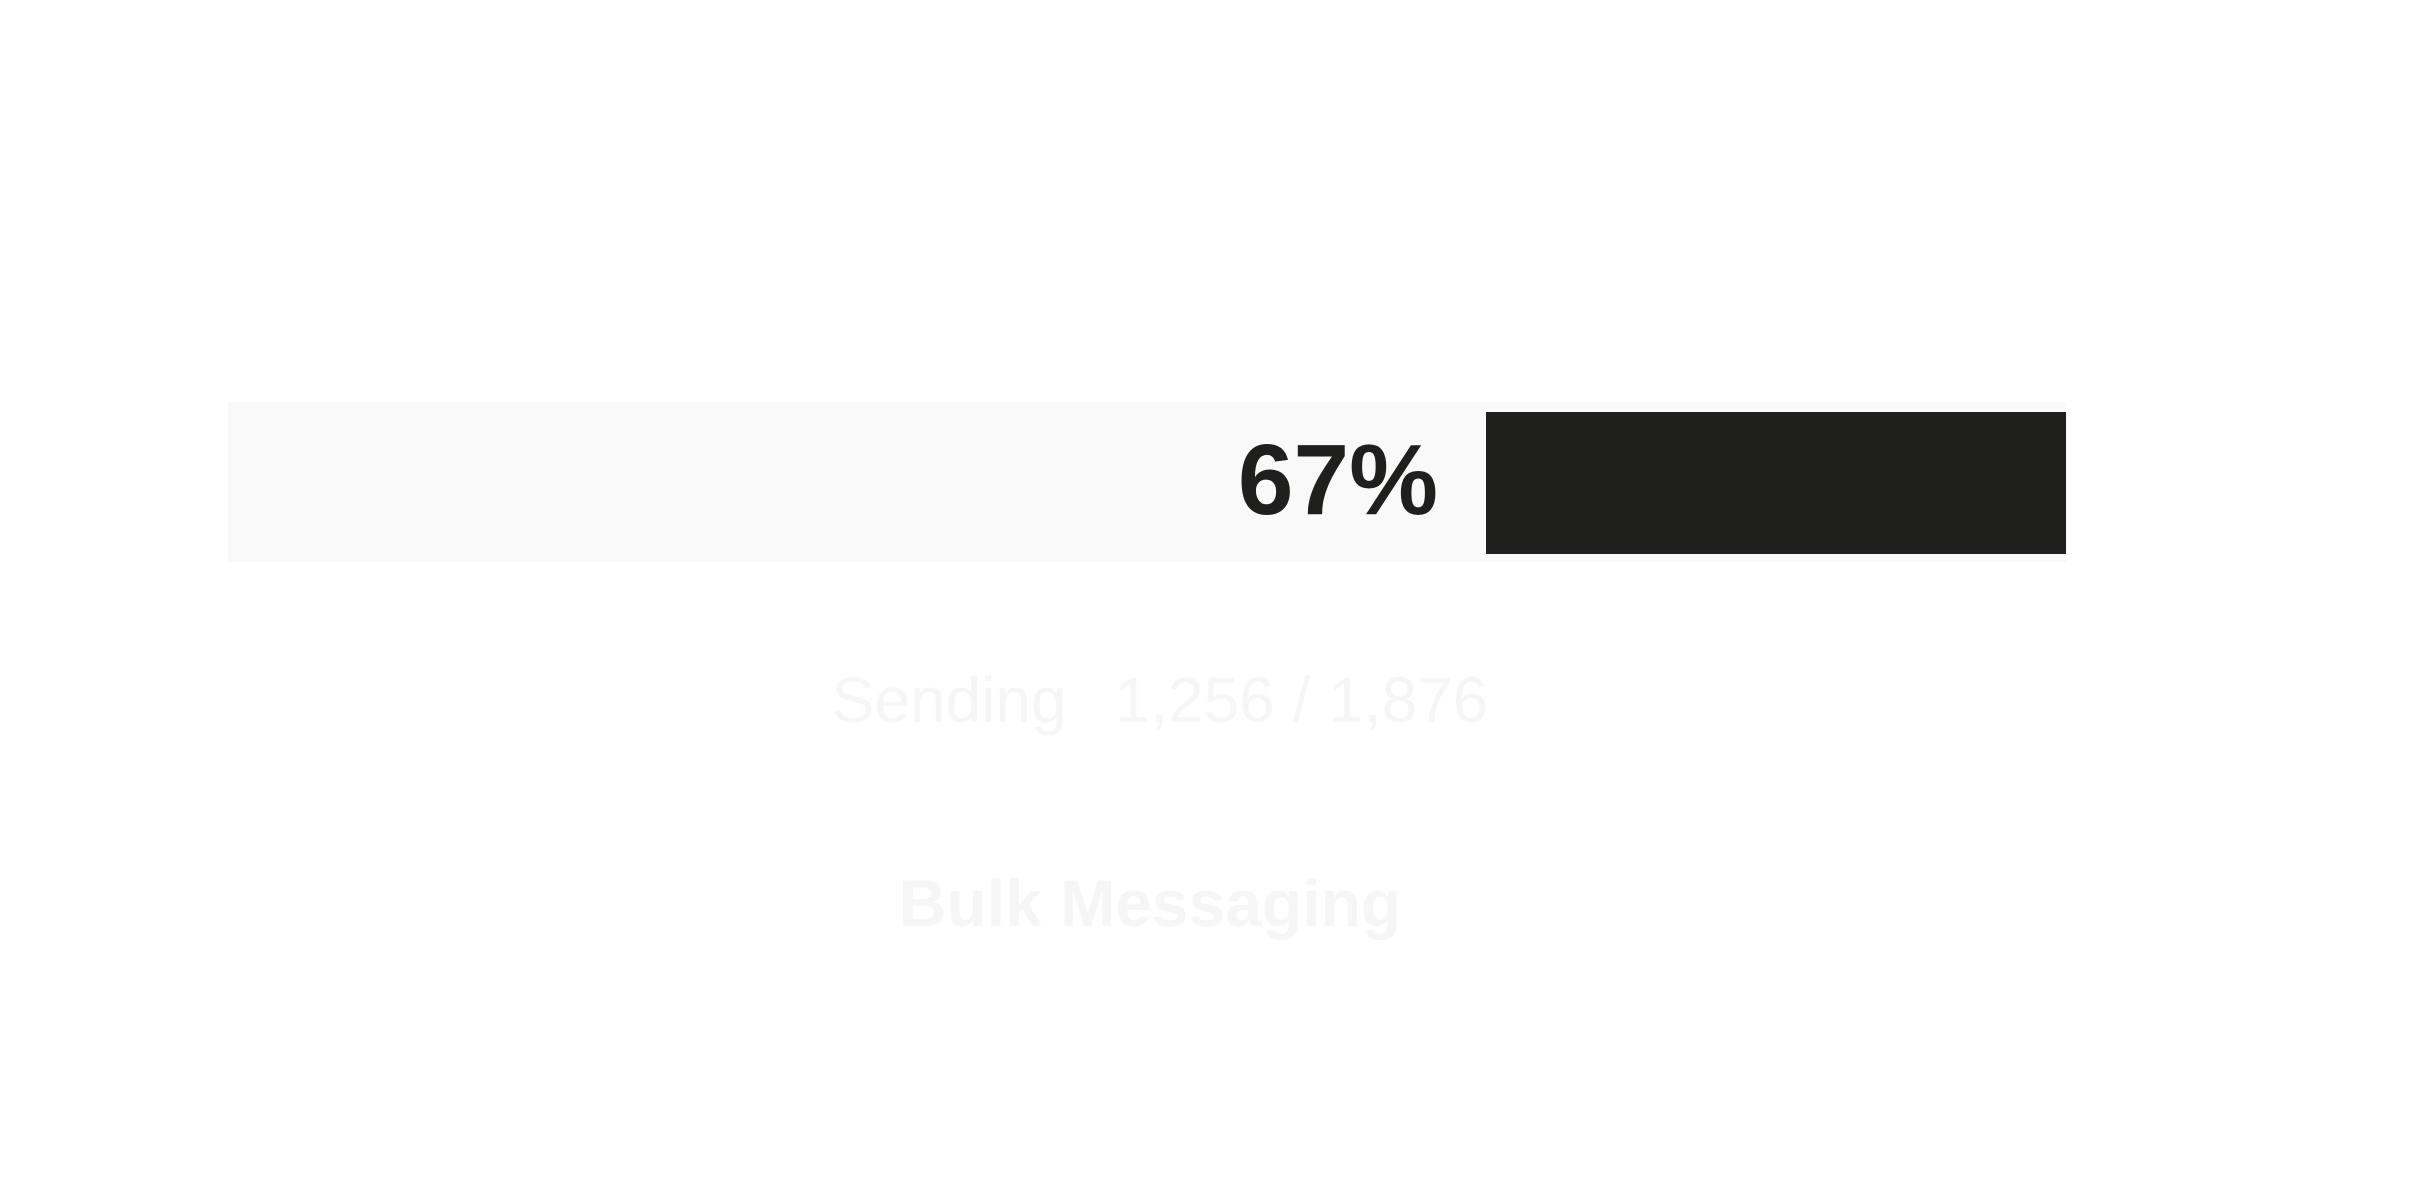  Describe the element at coordinates (949, 700) in the screenshot. I see `status-verb: Sending` at that location.